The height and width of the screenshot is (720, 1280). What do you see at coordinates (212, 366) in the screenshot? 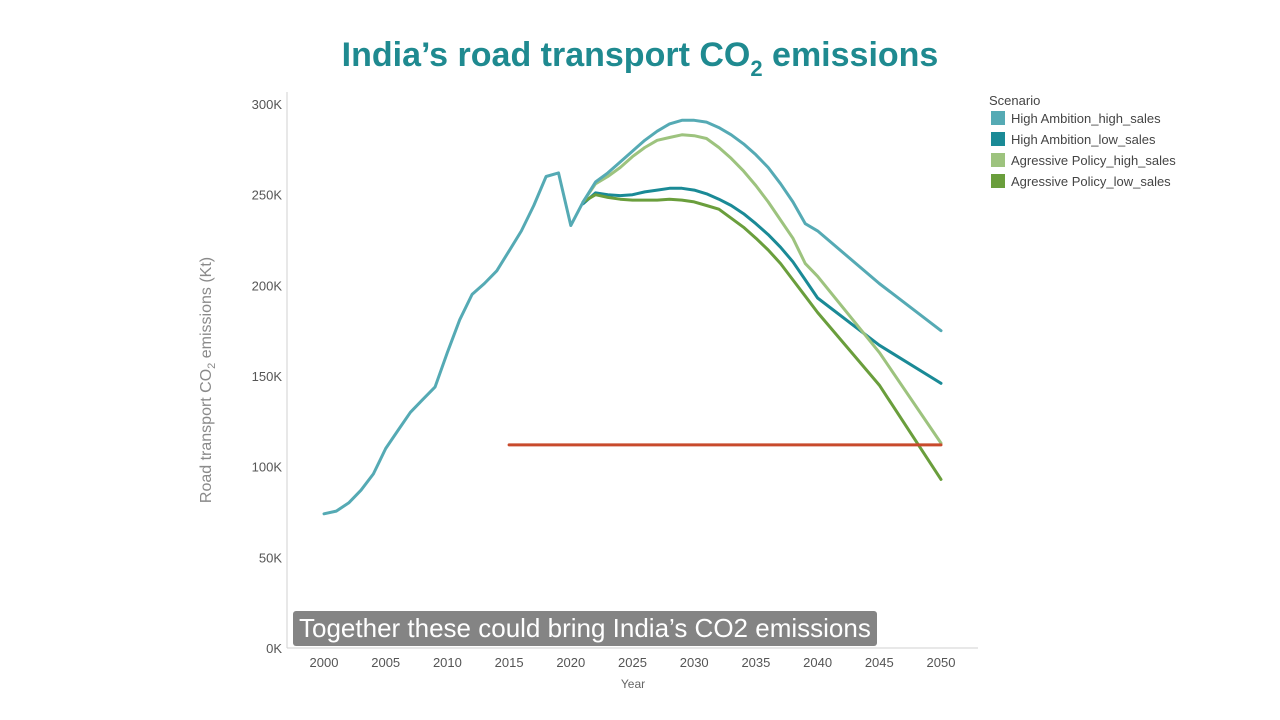
I see `y-axis-label-subscript: 2` at bounding box center [212, 366].